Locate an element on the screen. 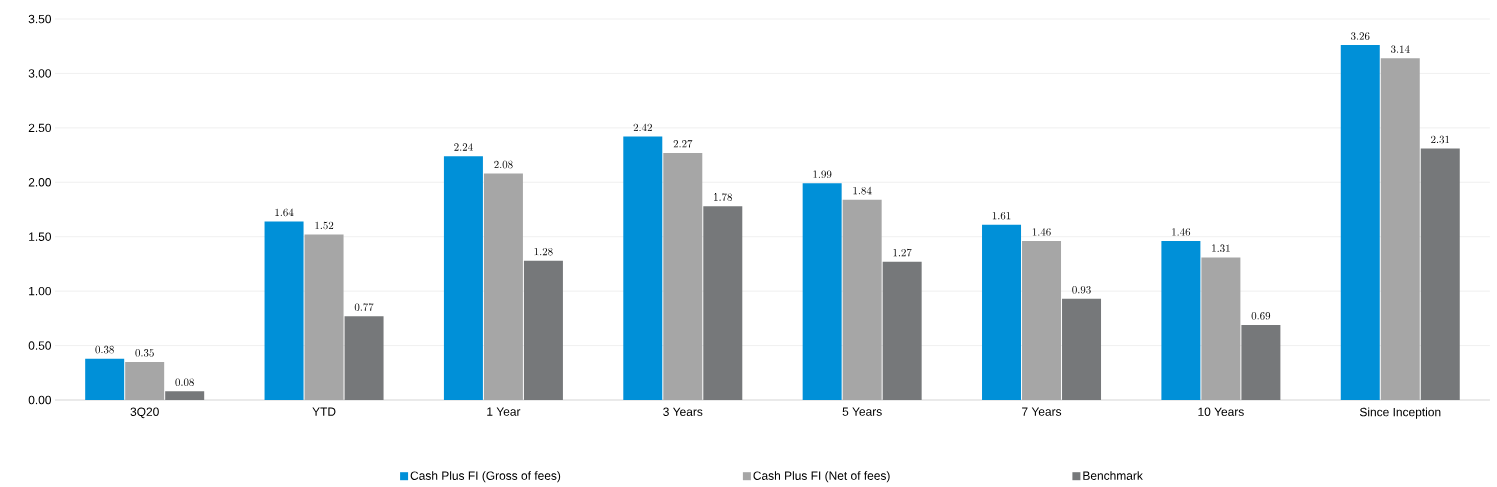  data-label: 1 .52 is located at coordinates (324, 225).